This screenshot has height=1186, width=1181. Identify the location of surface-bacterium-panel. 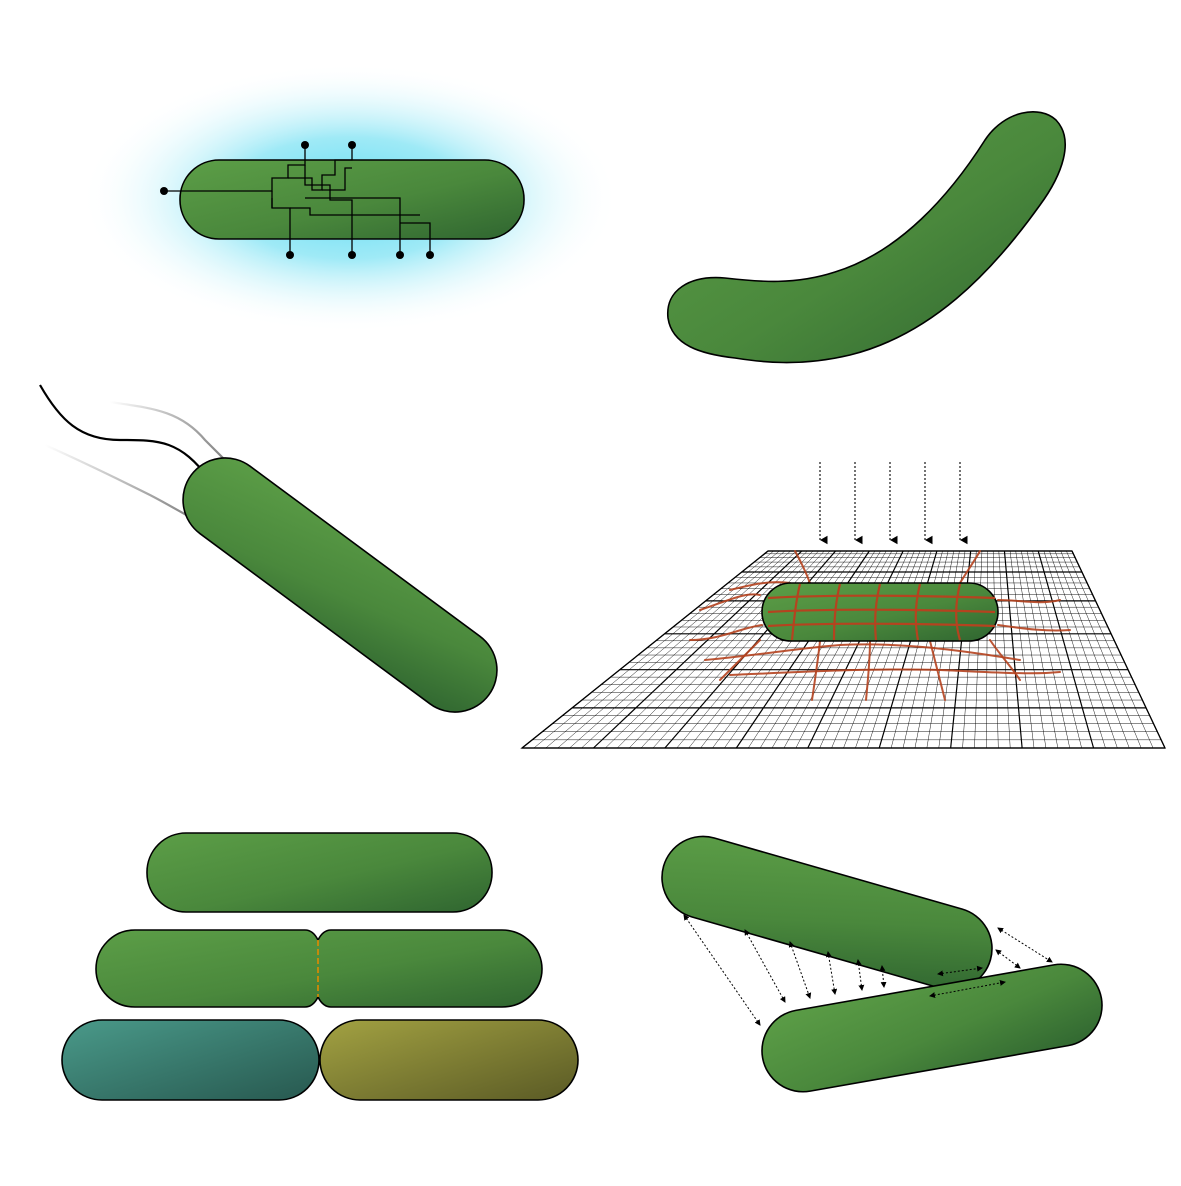
(843, 605).